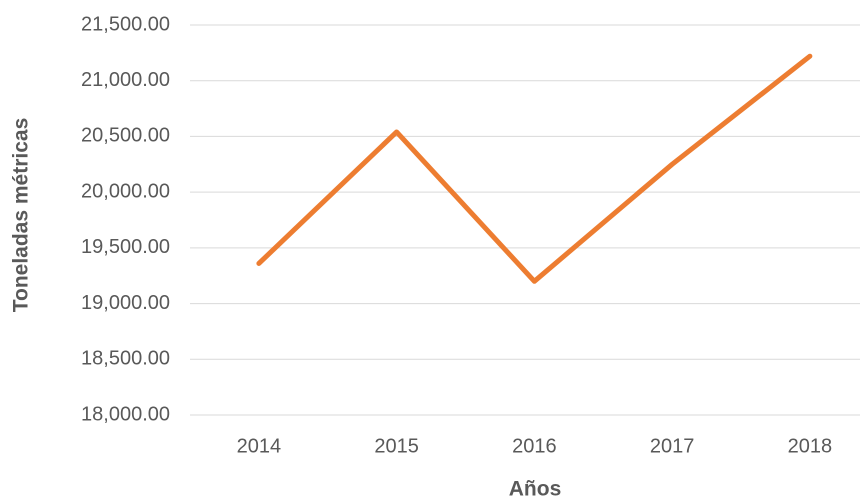 The image size is (862, 504). Describe the element at coordinates (125, 414) in the screenshot. I see `y-tick-label: 18,000.00` at that location.